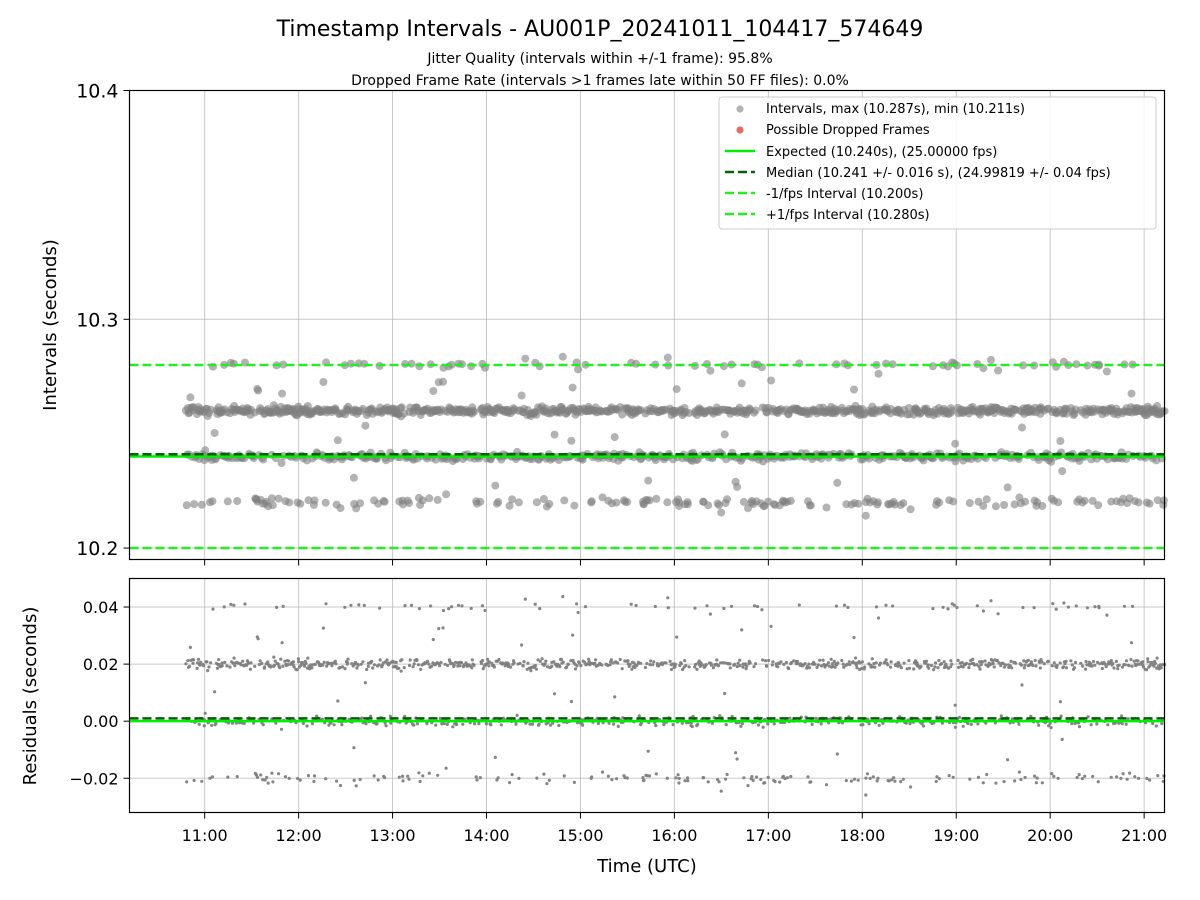 The width and height of the screenshot is (1200, 900). I want to click on intervals-ylabel: Intervals (seconds), so click(50, 325).